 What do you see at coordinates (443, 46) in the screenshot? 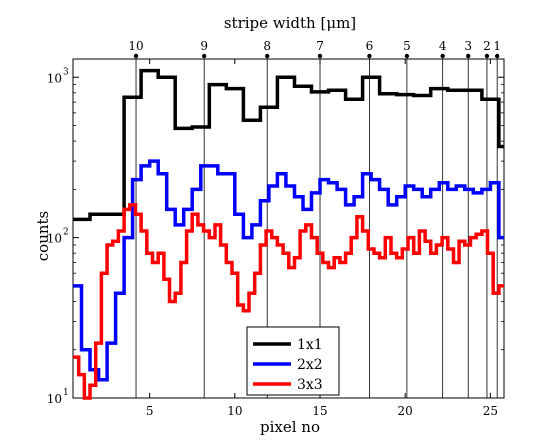
I see `stripe-marker-label: 4` at bounding box center [443, 46].